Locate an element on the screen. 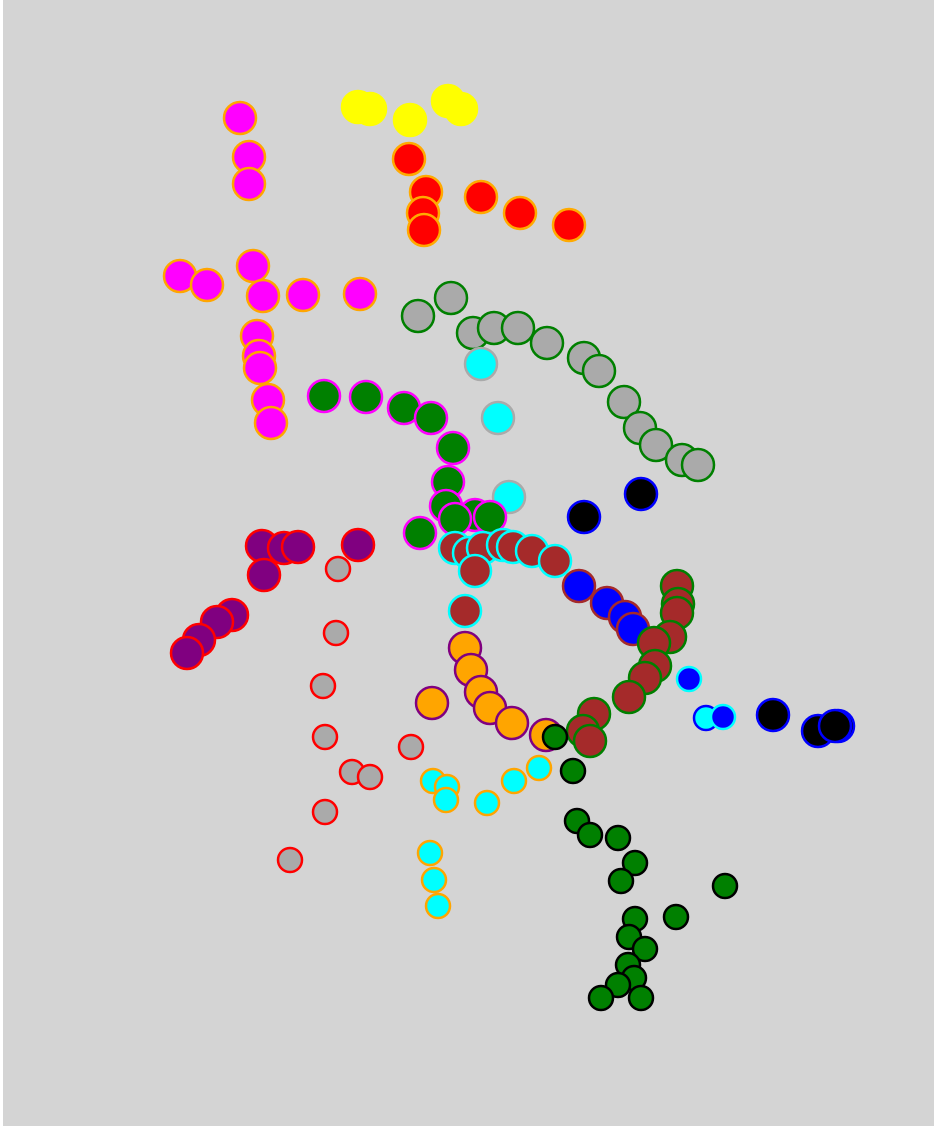 The width and height of the screenshot is (934, 1130). blue-brown-group-dot is located at coordinates (579, 586).